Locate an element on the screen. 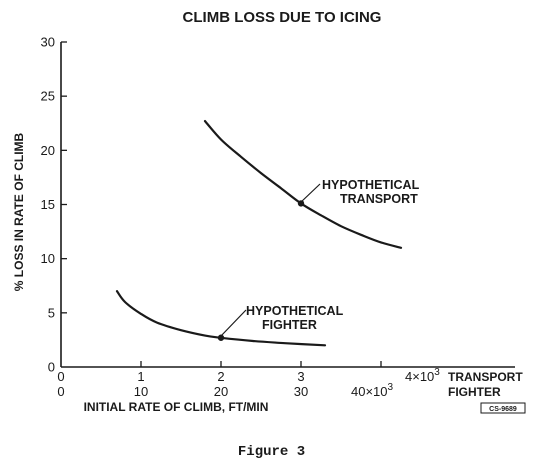 The image size is (543, 472). x-ticks: 1 2 300 10 20 30 is located at coordinates (219, 380).